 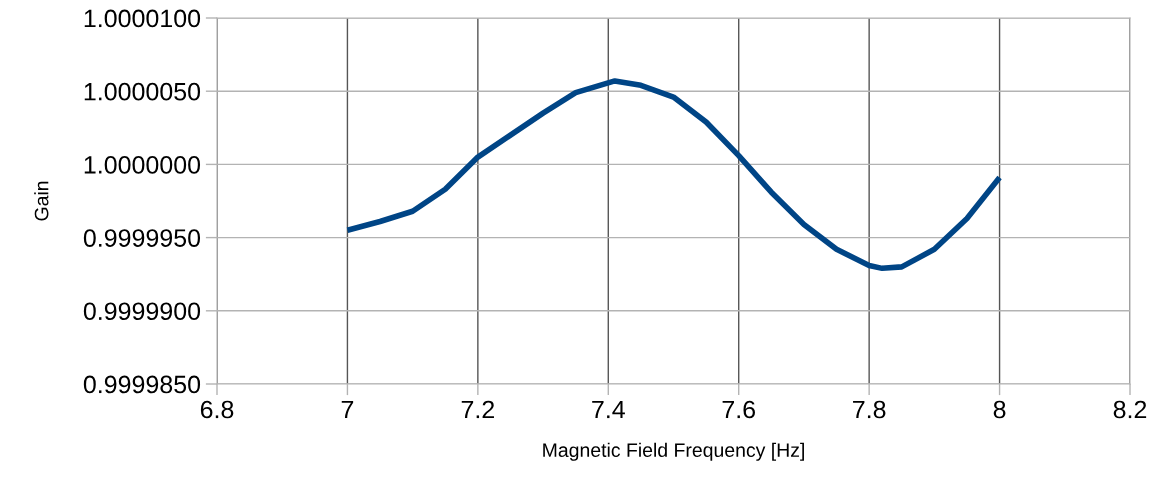 What do you see at coordinates (347, 409) in the screenshot?
I see `x-tick-label: 7` at bounding box center [347, 409].